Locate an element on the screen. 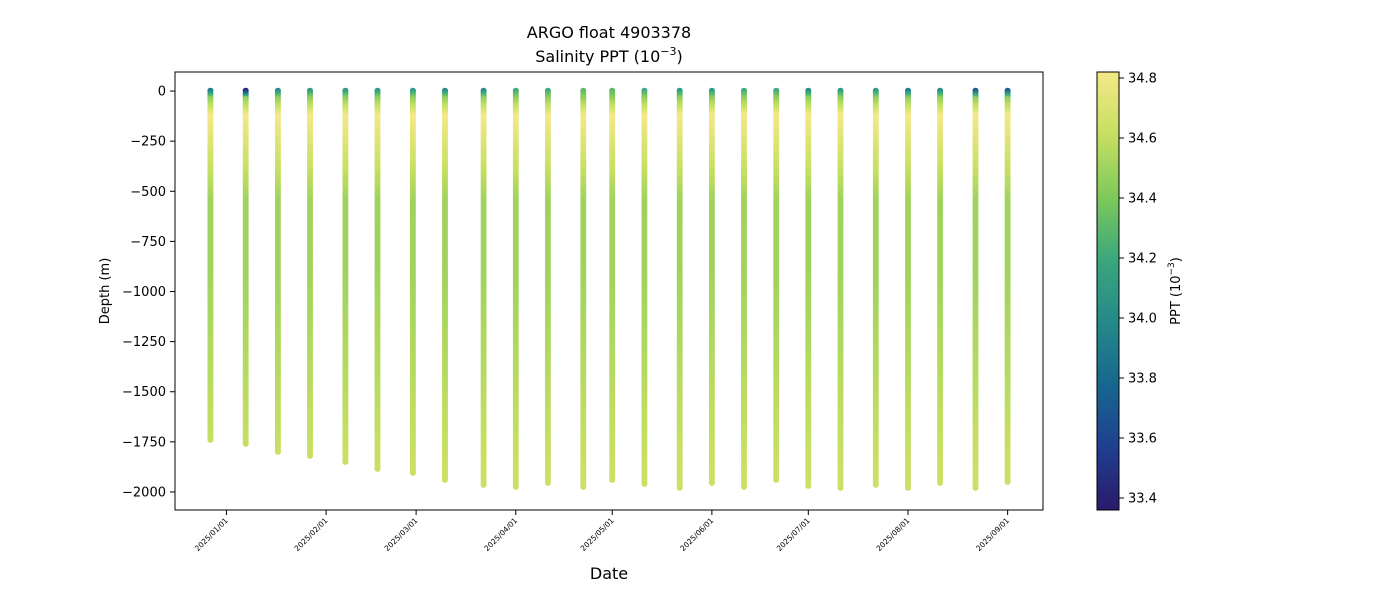 The width and height of the screenshot is (1400, 604). chart-title: ARGO float 4903378 is located at coordinates (609, 32).